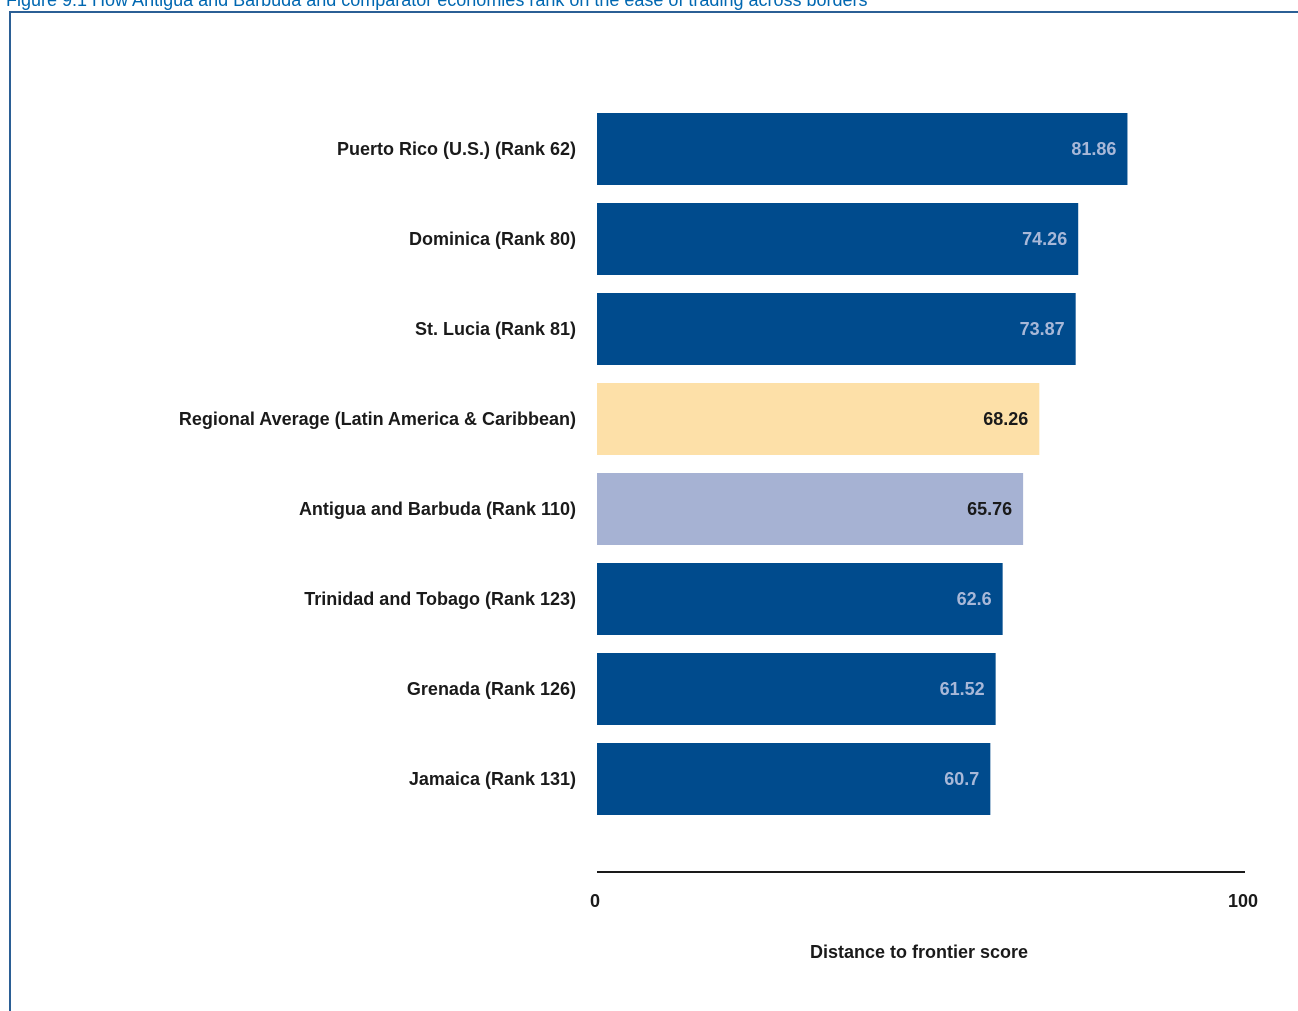 The height and width of the screenshot is (1011, 1298). Describe the element at coordinates (495, 329) in the screenshot. I see `category-label: St. Lucia (Rank 81)` at that location.